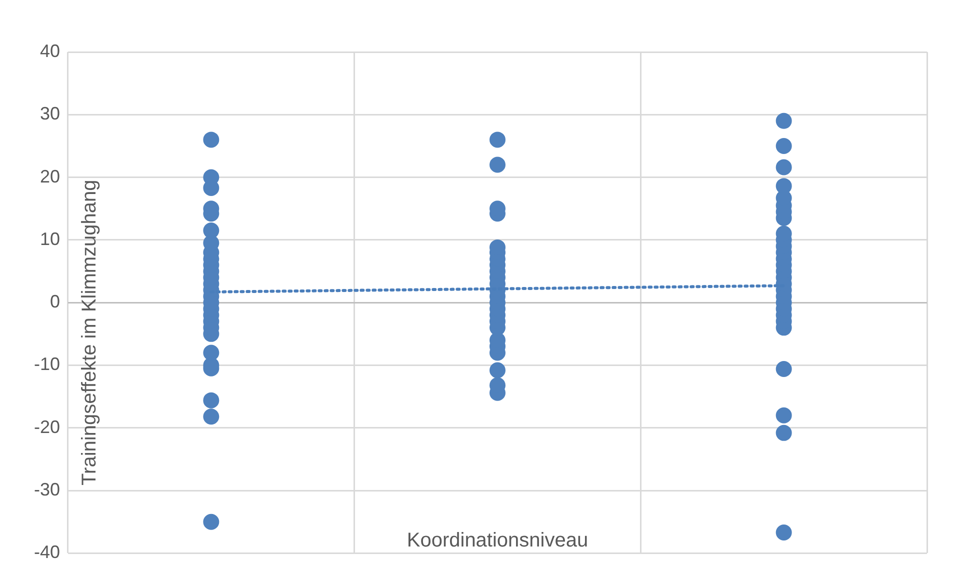 This screenshot has height=572, width=957. What do you see at coordinates (47, 490) in the screenshot?
I see `y-tick-label: -30` at bounding box center [47, 490].